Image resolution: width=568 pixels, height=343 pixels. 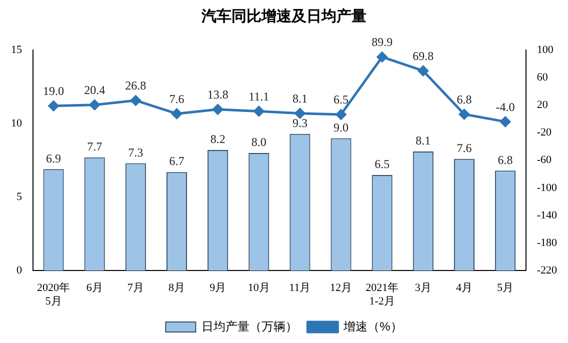 I want to click on x-tick-label: 12月, so click(x=341, y=288).